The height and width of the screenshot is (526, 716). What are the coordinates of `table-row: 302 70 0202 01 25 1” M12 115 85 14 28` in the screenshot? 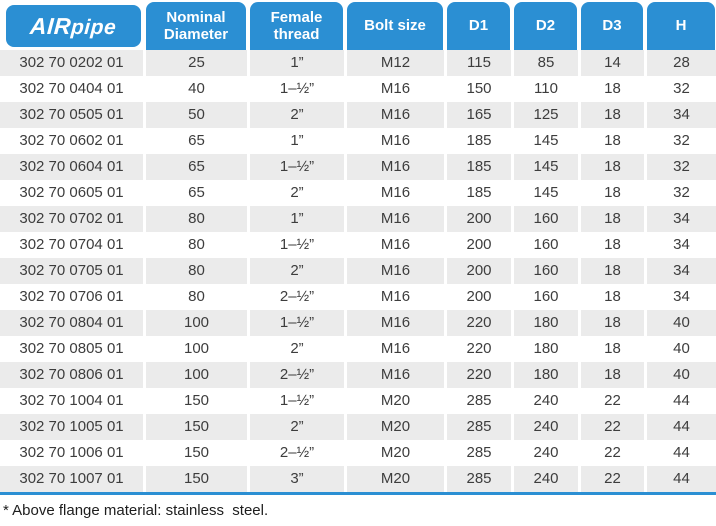 It's located at (358, 63).